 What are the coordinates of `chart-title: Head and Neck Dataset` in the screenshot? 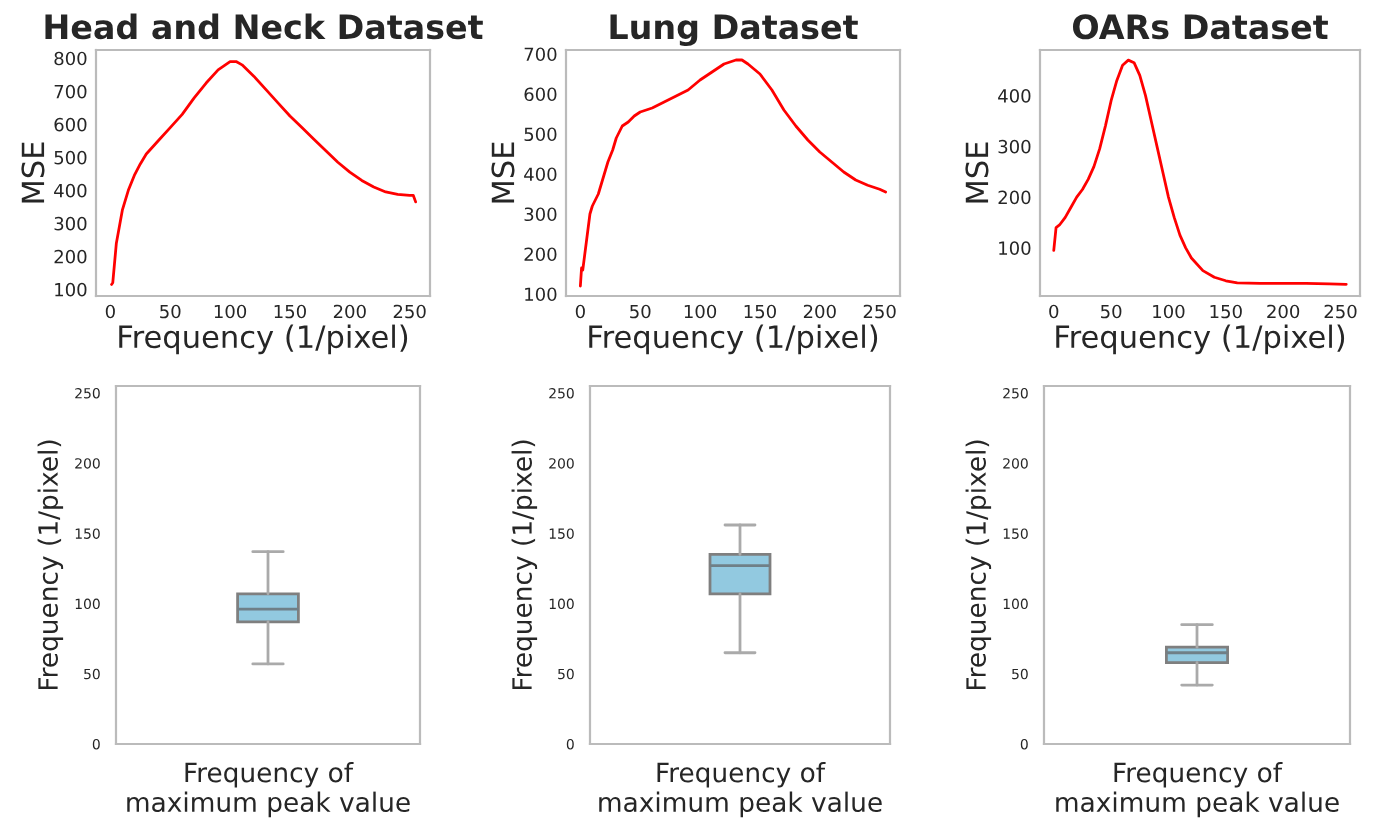 It's located at (264, 26).